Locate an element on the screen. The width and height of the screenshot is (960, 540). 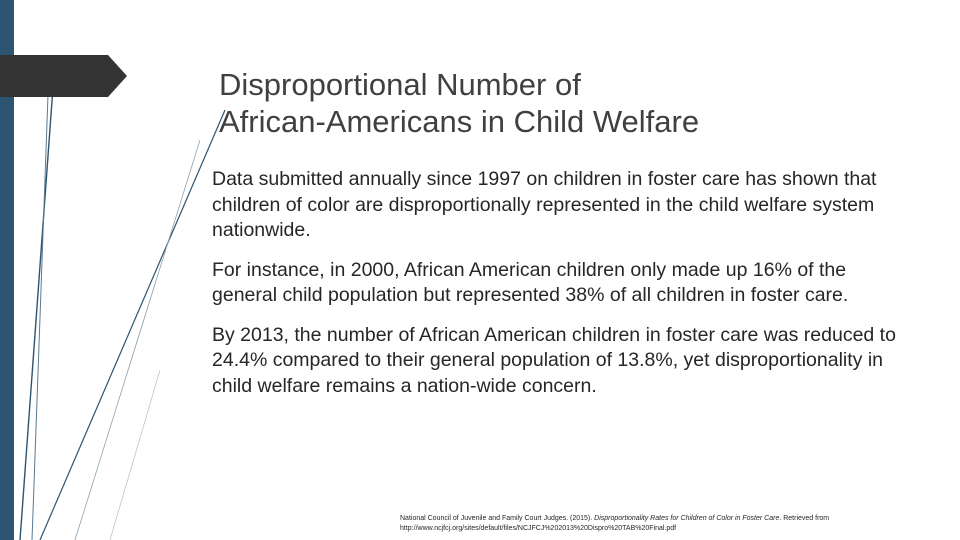
citation-retrieved: . Retrieved from is located at coordinates (804, 518).